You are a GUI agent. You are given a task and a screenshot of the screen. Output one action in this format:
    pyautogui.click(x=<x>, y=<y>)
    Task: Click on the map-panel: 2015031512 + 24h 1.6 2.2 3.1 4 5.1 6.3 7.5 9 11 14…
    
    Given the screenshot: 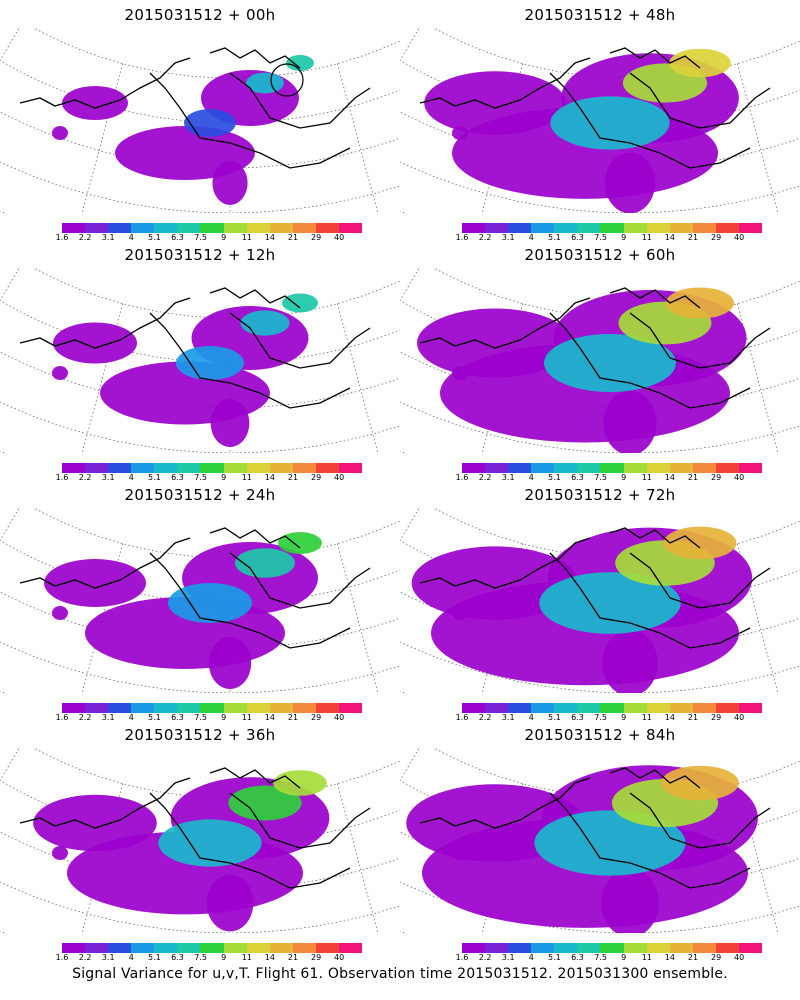 What is the action you would take?
    pyautogui.click(x=200, y=601)
    